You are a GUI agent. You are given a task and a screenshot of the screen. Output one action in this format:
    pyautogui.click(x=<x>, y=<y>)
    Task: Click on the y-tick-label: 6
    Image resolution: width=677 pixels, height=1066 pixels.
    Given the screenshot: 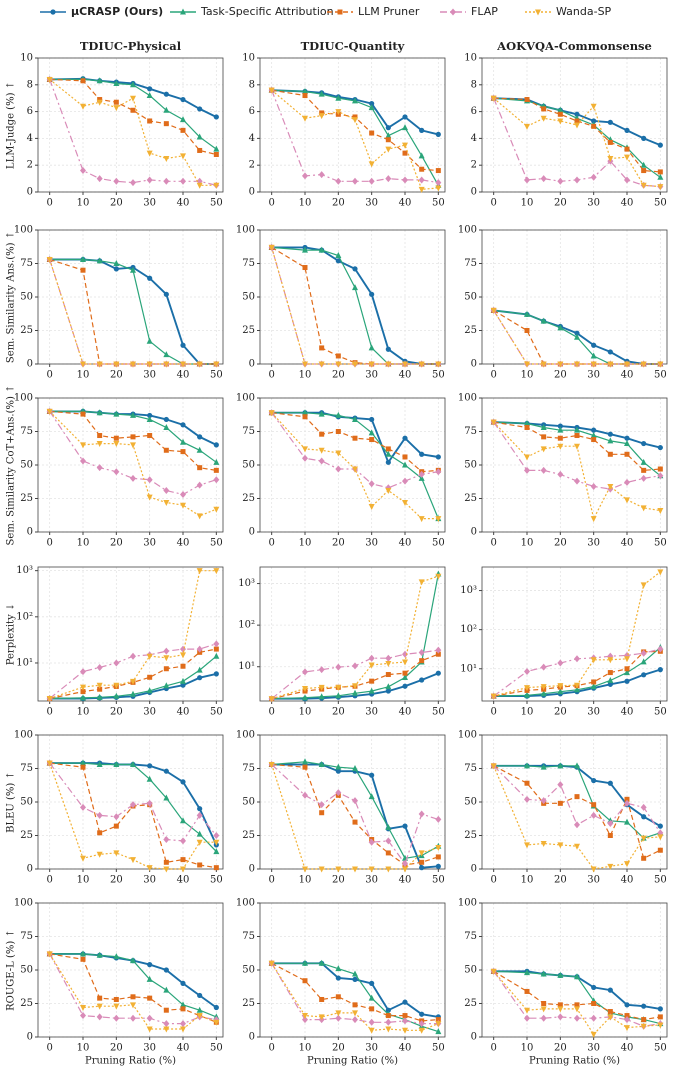 What is the action you would take?
    pyautogui.click(x=474, y=111)
    